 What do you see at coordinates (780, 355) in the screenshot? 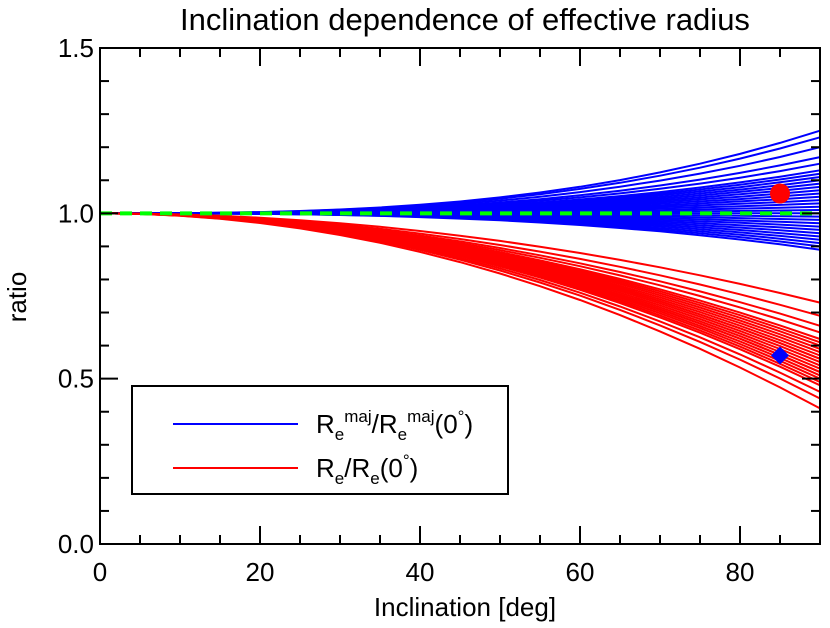
I see `diamond-marker` at bounding box center [780, 355].